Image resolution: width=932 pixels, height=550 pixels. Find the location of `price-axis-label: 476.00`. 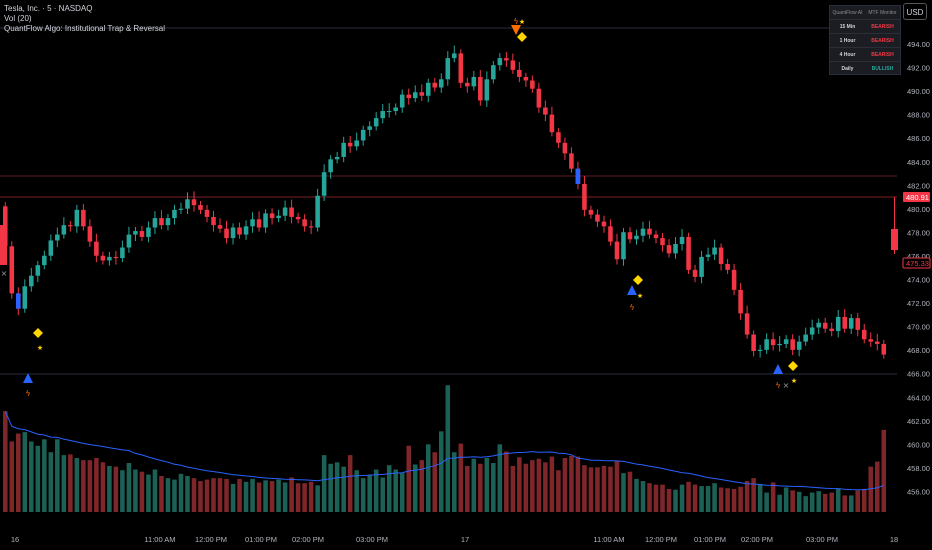

price-axis-label: 476.00 is located at coordinates (918, 256).